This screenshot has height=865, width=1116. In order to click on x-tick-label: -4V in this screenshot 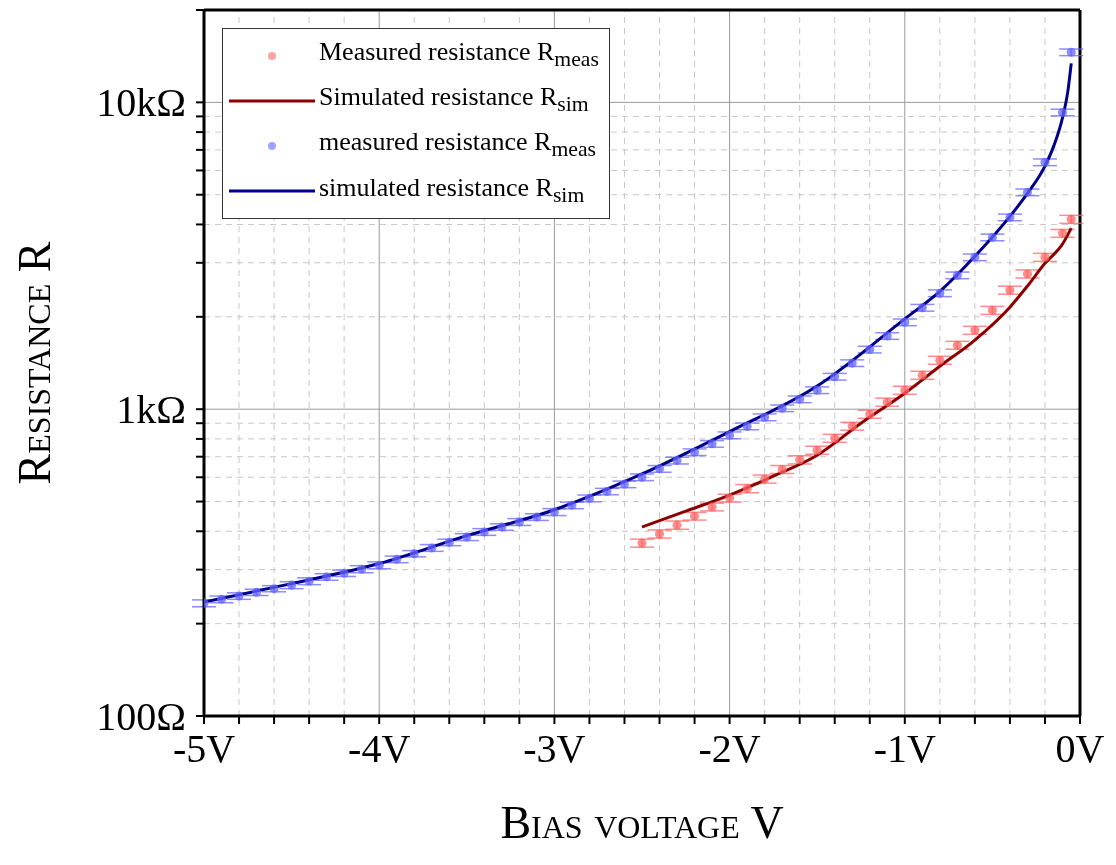, I will do `click(379, 748)`.